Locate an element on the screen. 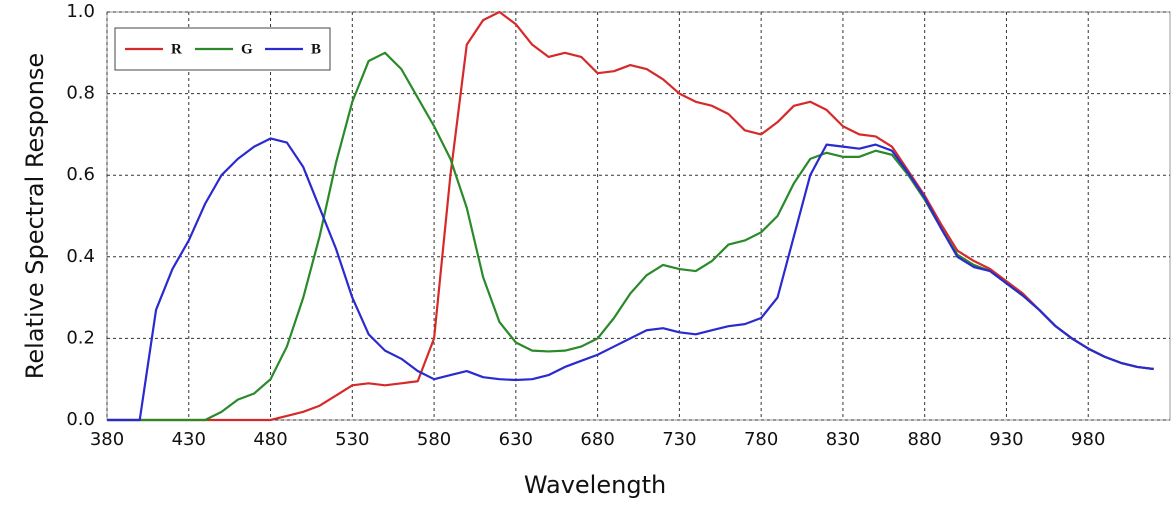 The width and height of the screenshot is (1172, 507). x-tick-label: 680 is located at coordinates (597, 439).